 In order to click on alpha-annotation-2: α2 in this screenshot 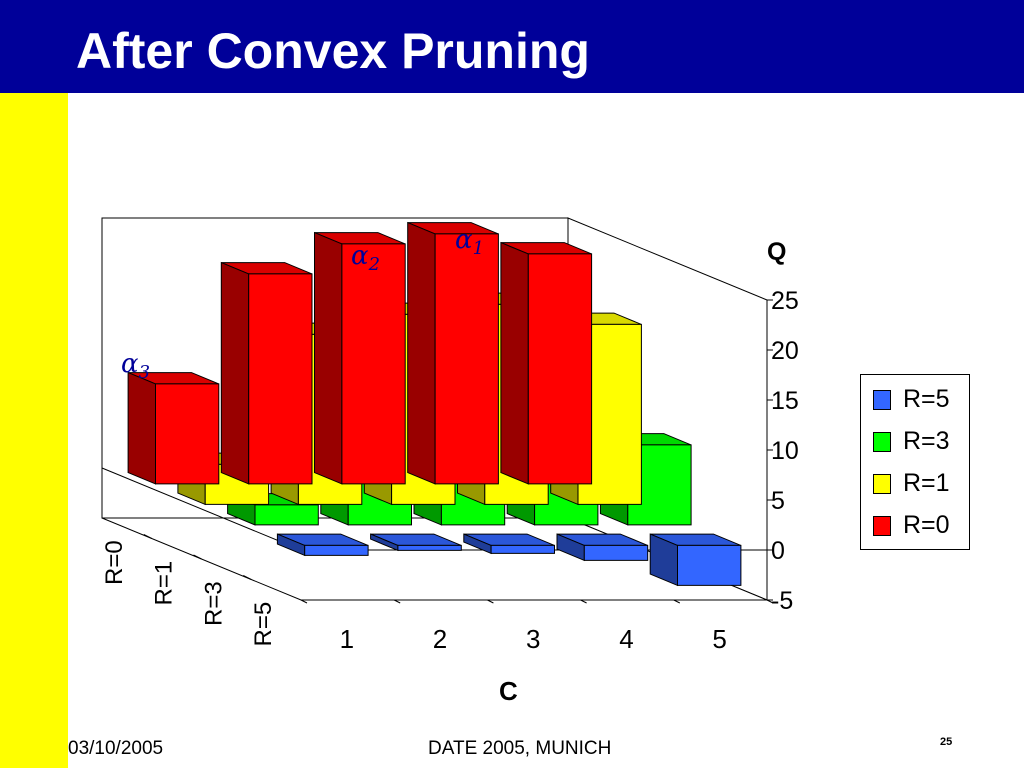, I will do `click(365, 258)`.